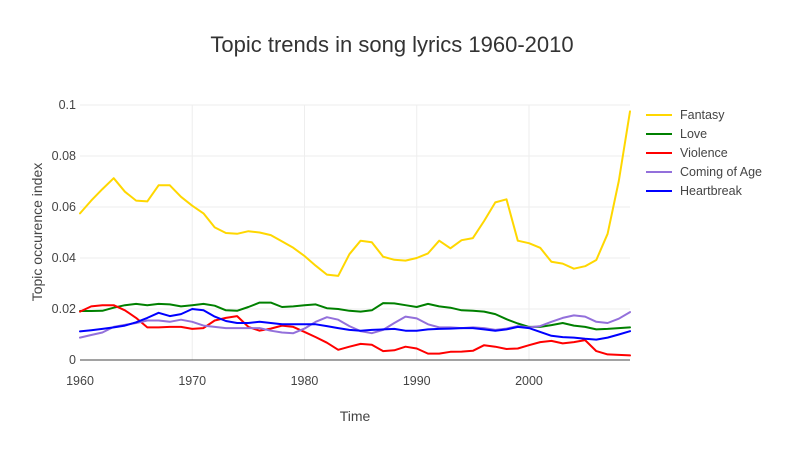  I want to click on chart-title: Topic trends in song lyrics 1960-2010, so click(391, 44).